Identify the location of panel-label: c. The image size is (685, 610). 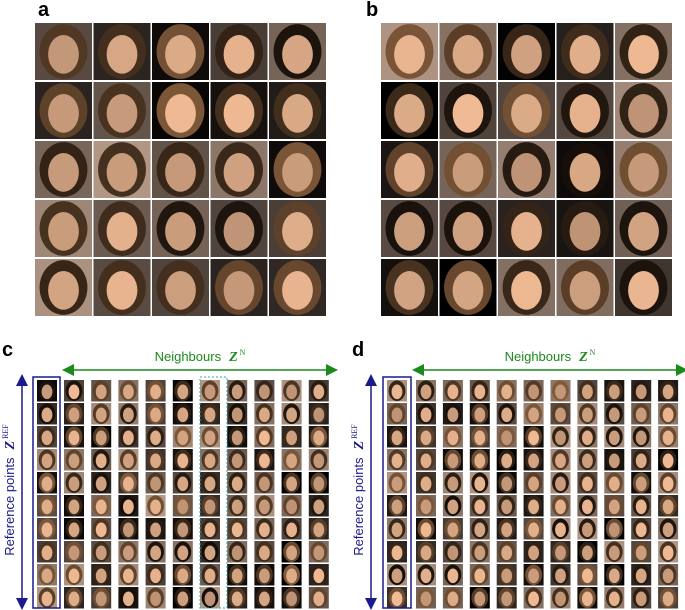
(7, 350).